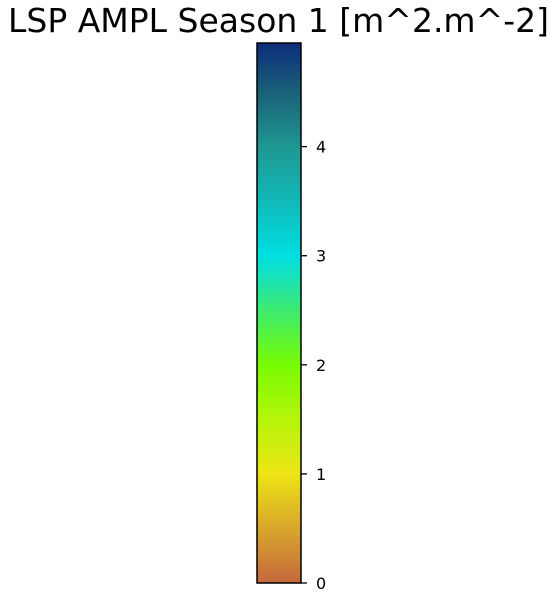 The image size is (557, 599). Describe the element at coordinates (313, 365) in the screenshot. I see `colorbar-ticks: 0 1 2 3 4` at that location.